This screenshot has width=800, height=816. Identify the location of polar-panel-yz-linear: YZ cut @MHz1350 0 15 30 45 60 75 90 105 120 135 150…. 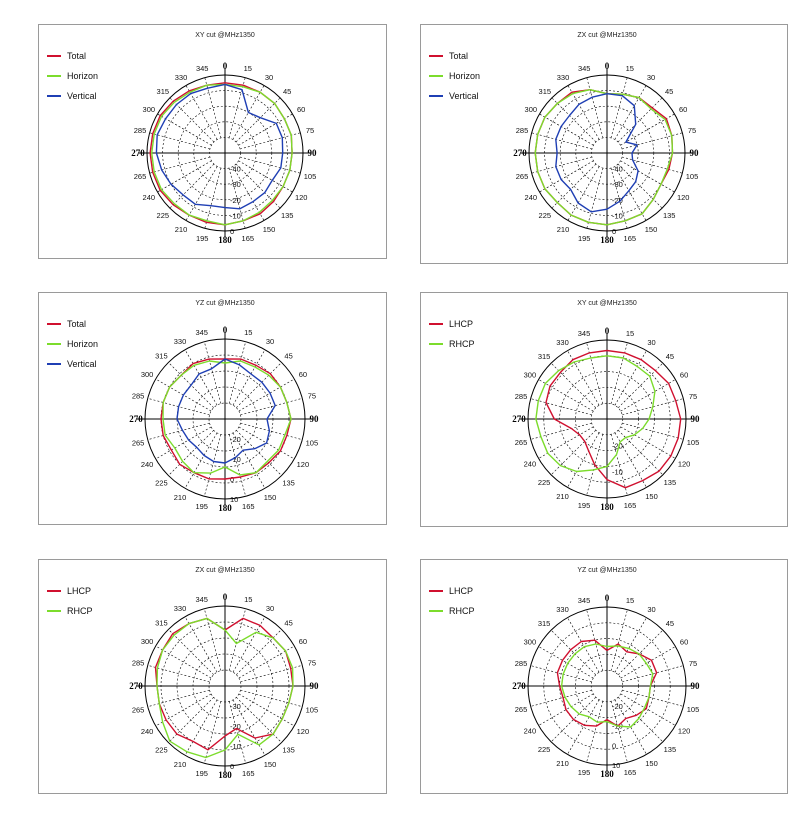
(212, 408).